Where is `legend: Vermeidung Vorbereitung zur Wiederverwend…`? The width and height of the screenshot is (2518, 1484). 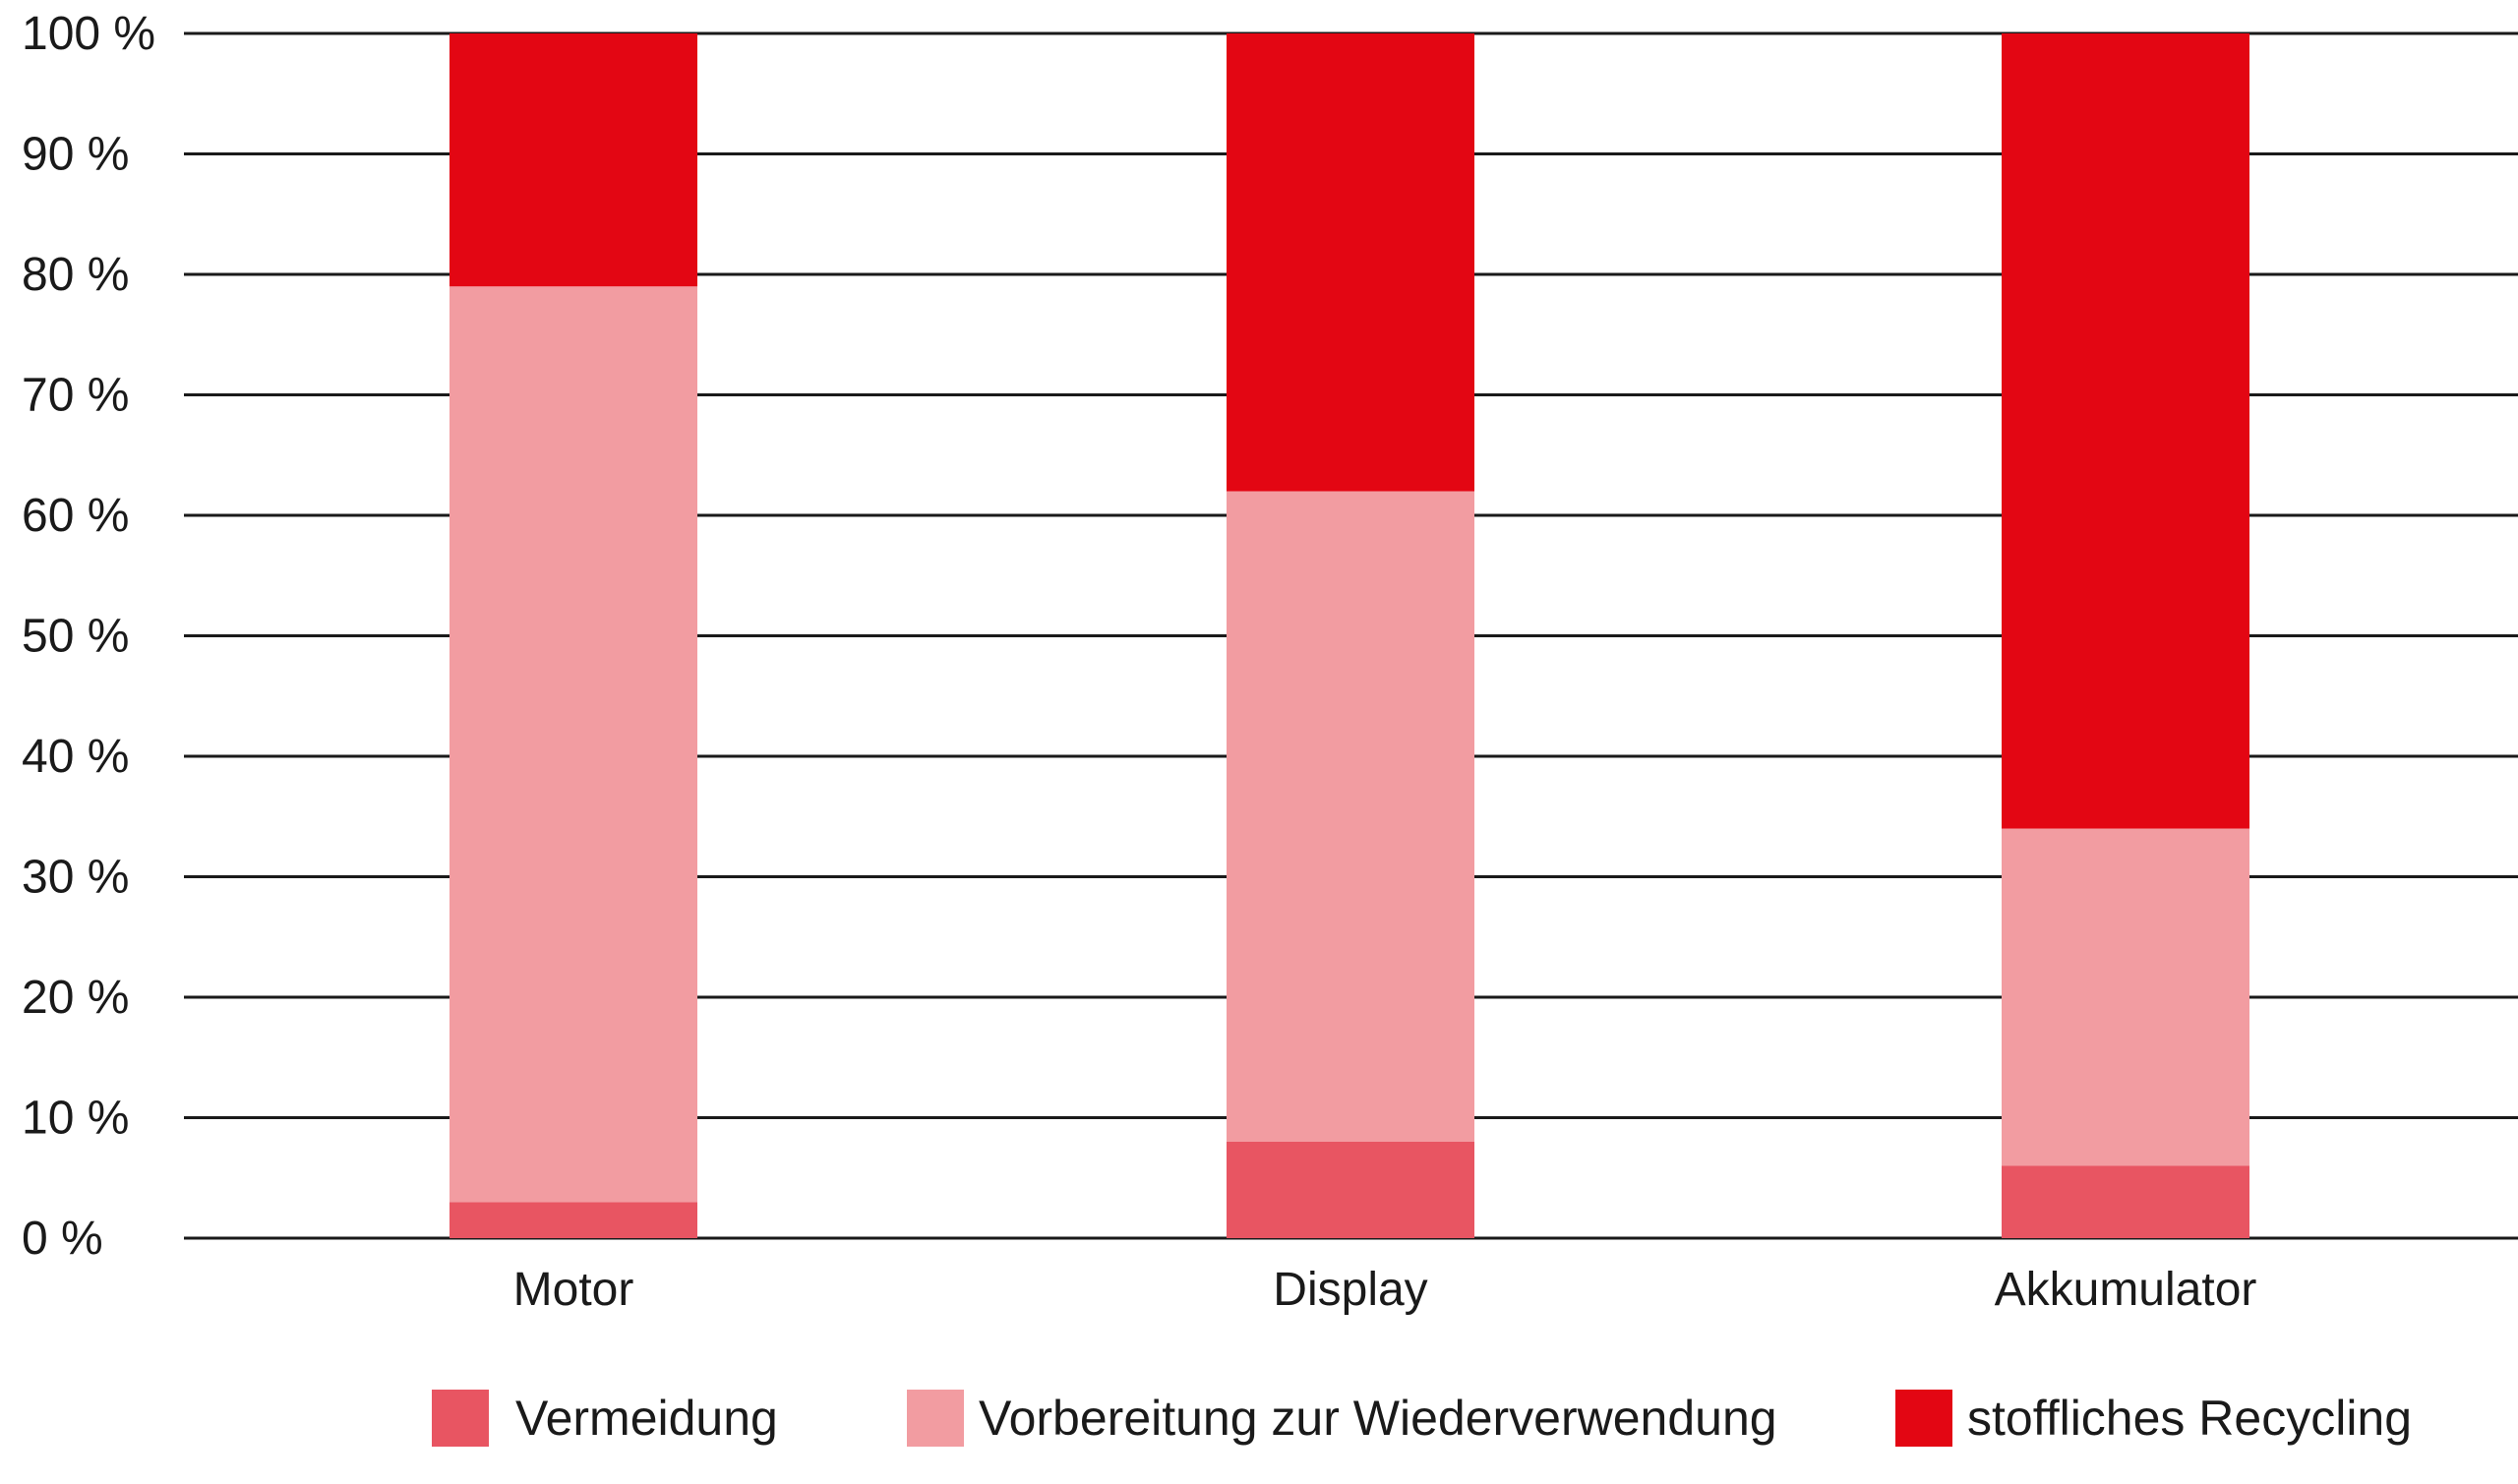 legend: Vermeidung Vorbereitung zur Wiederverwend… is located at coordinates (1422, 1418).